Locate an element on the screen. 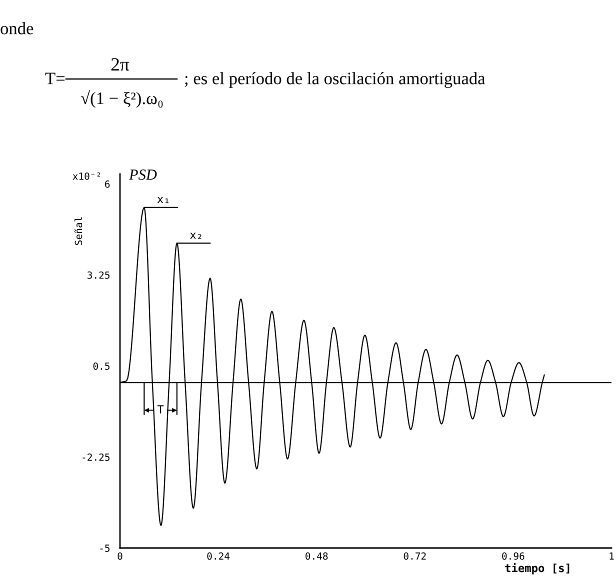 The width and height of the screenshot is (616, 578). text: onde is located at coordinates (17, 28).